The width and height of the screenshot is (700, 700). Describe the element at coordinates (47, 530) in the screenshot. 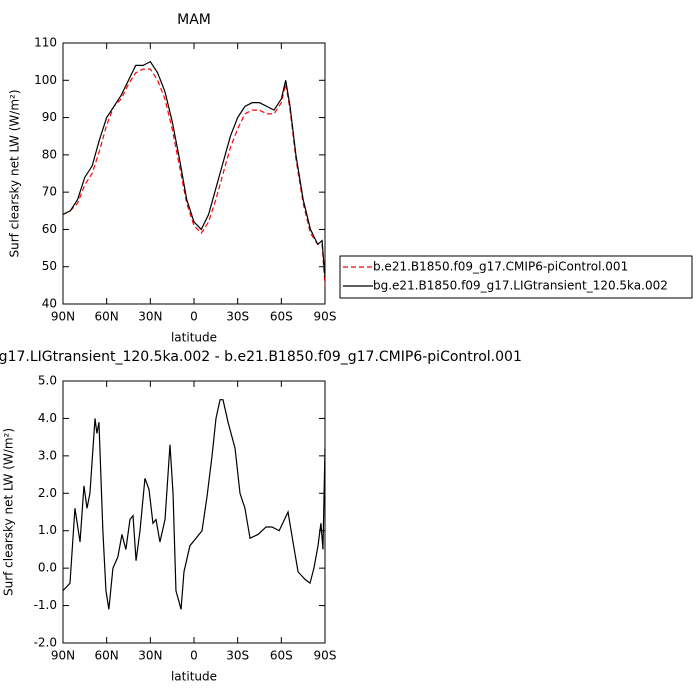

I see `y-tick-label: 1.0` at that location.